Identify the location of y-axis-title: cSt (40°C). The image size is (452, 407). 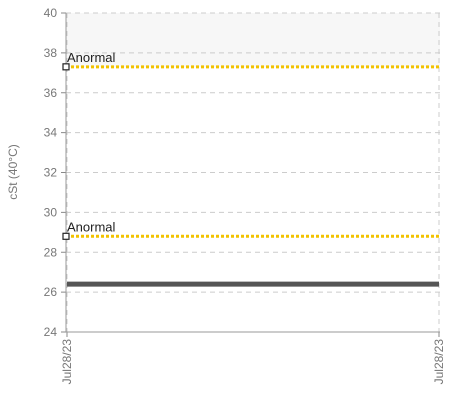
(13, 171).